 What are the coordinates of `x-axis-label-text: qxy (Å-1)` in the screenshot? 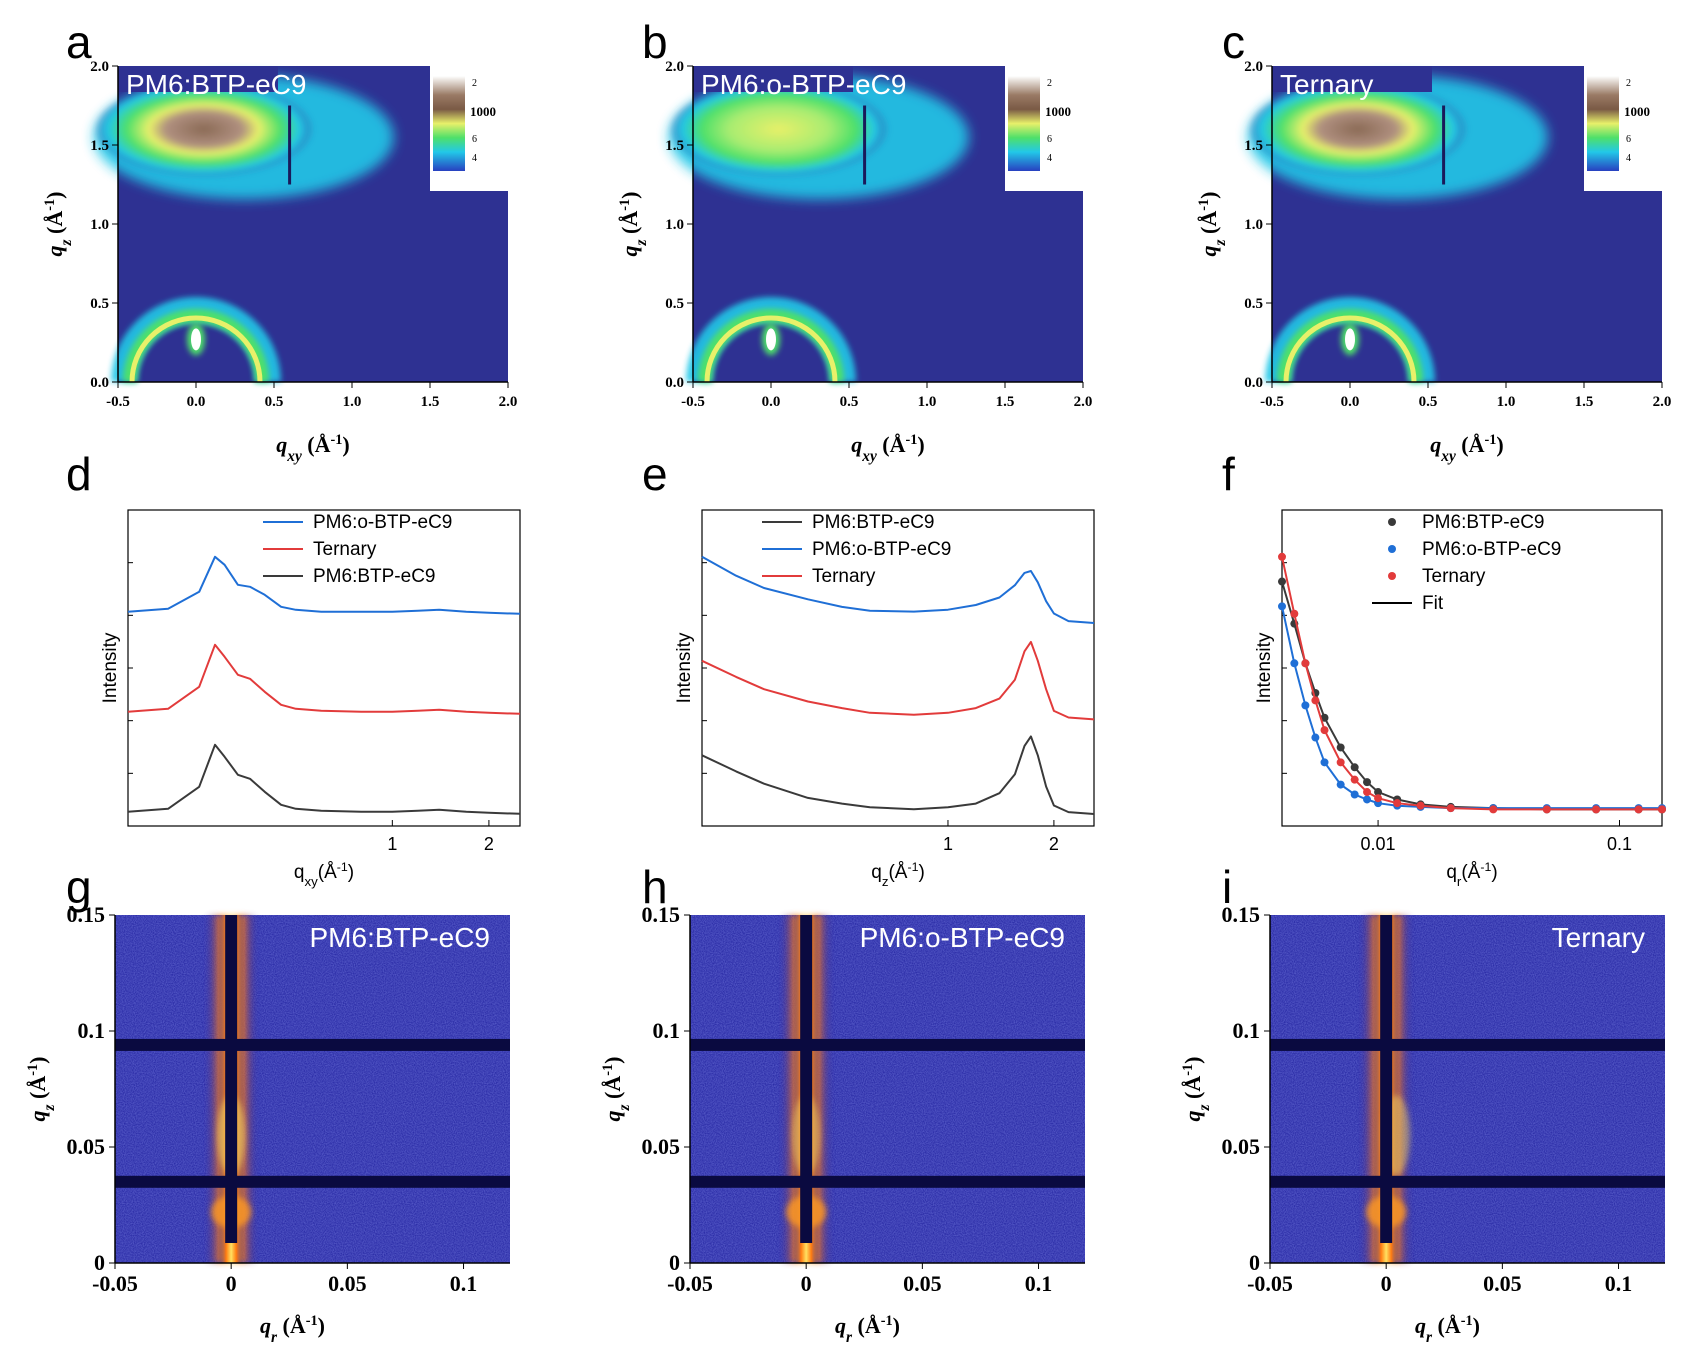 It's located at (1467, 448).